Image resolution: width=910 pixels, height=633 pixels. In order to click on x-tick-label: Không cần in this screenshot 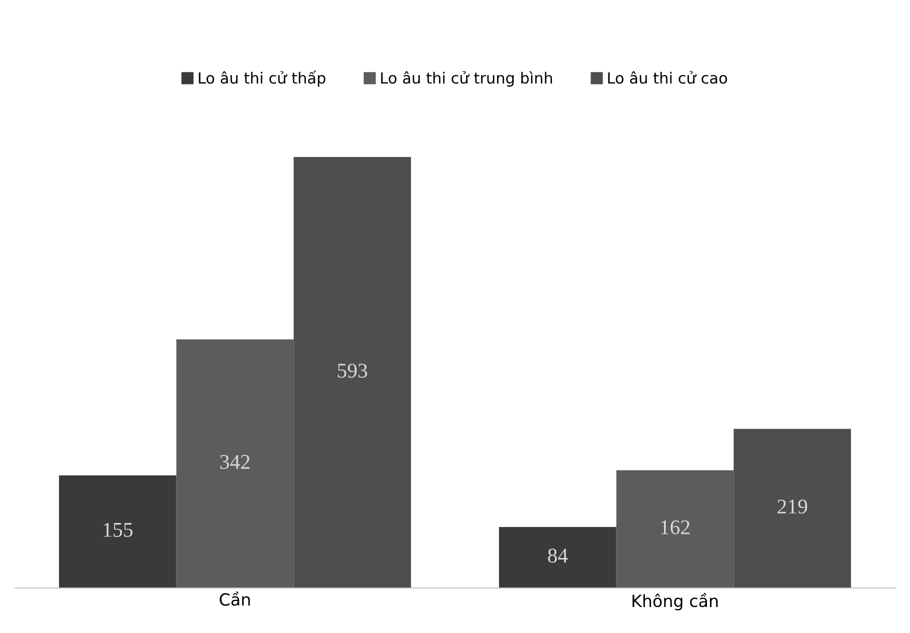, I will do `click(675, 601)`.